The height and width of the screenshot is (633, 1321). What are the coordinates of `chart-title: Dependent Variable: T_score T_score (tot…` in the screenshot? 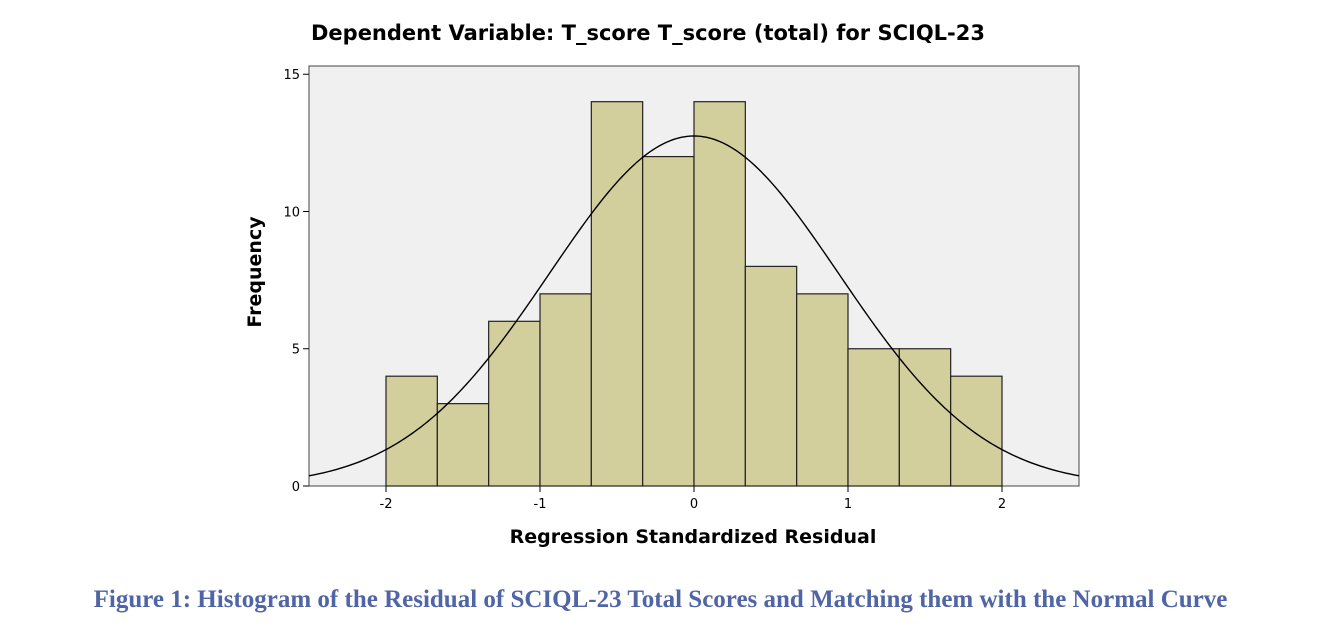 It's located at (648, 33).